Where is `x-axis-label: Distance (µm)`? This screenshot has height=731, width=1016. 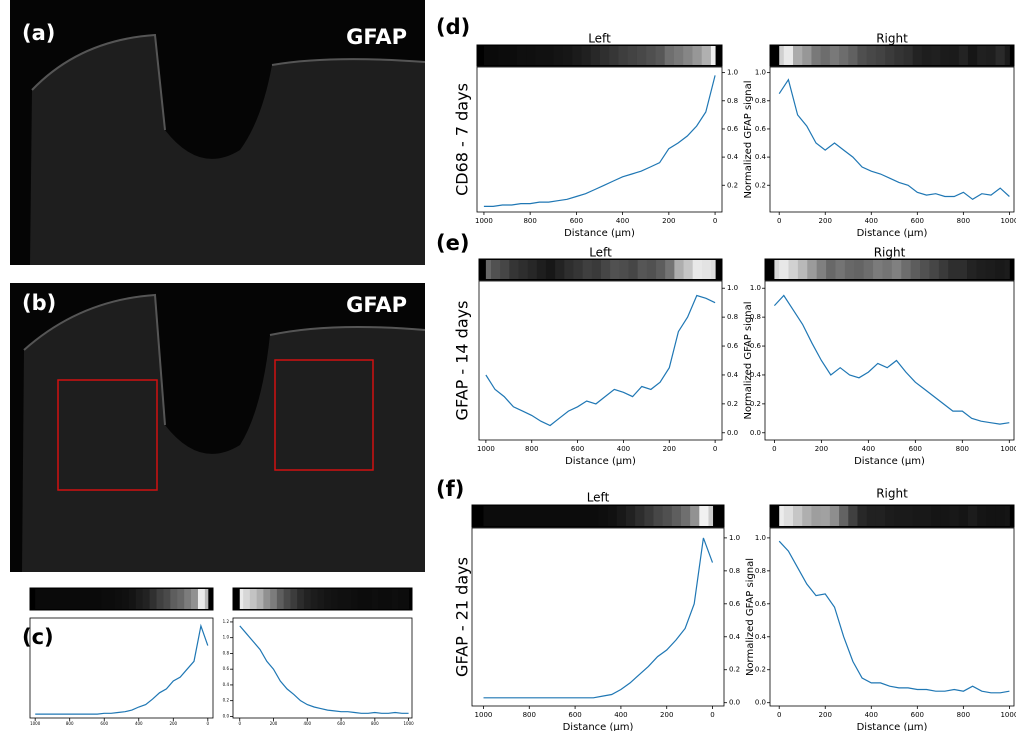 x-axis-label: Distance (µm) is located at coordinates (598, 726).